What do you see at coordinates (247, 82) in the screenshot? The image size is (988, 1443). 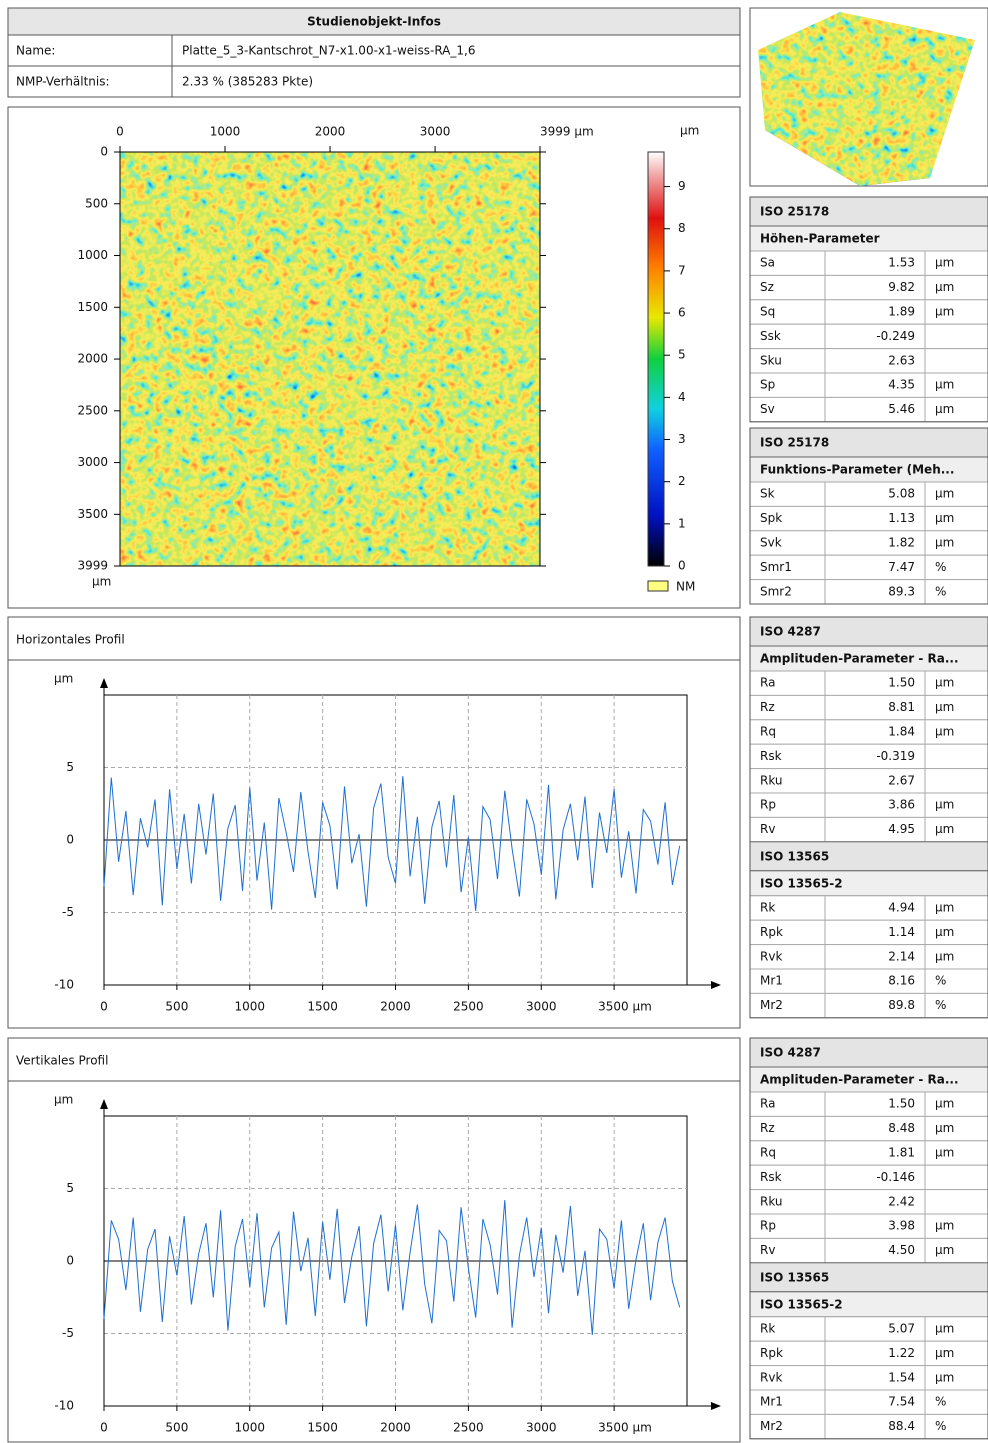 I see `info-value: 2.33 % (385283 Pkte)` at bounding box center [247, 82].